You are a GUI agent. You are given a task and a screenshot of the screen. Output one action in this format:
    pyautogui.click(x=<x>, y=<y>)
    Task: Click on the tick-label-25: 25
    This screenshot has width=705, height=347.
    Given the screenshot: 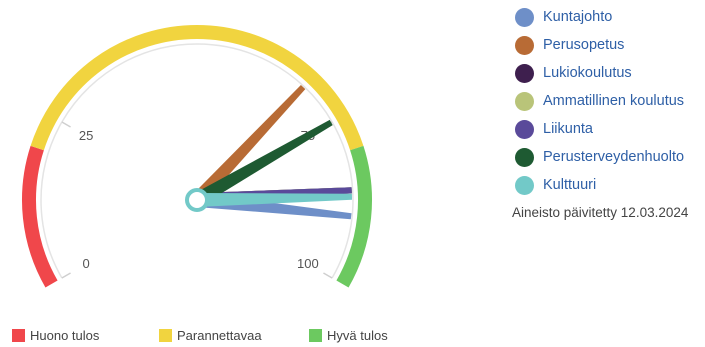 What is the action you would take?
    pyautogui.click(x=86, y=135)
    